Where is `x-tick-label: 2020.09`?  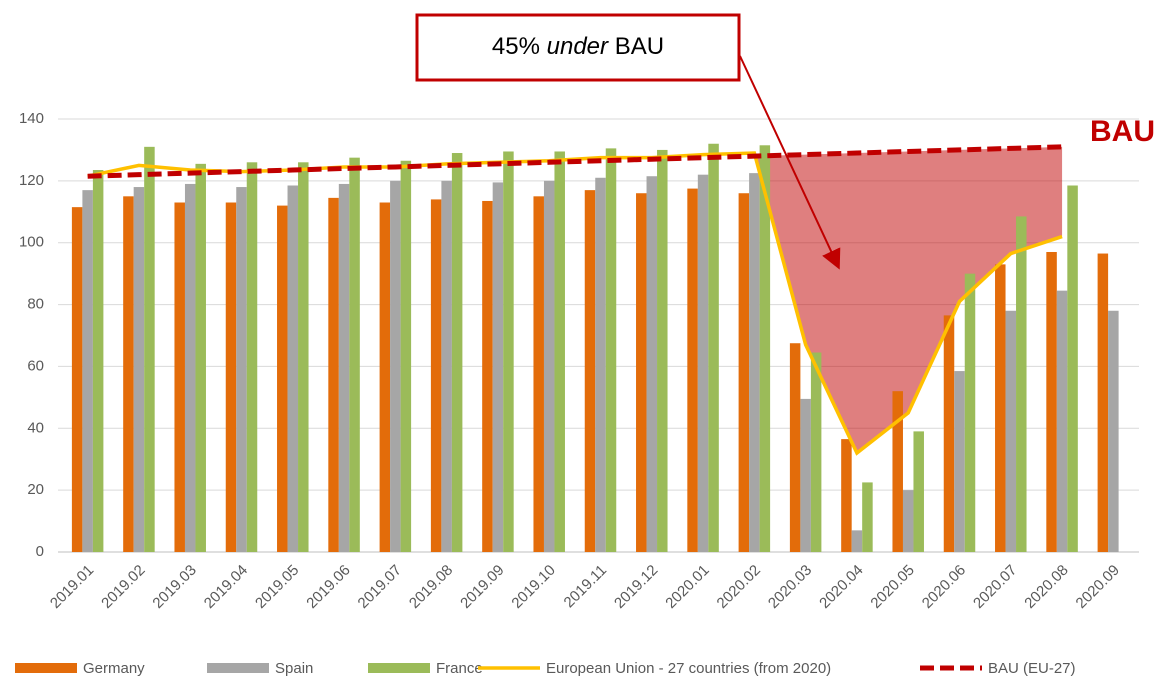 x-tick-label: 2020.09 is located at coordinates (1098, 587).